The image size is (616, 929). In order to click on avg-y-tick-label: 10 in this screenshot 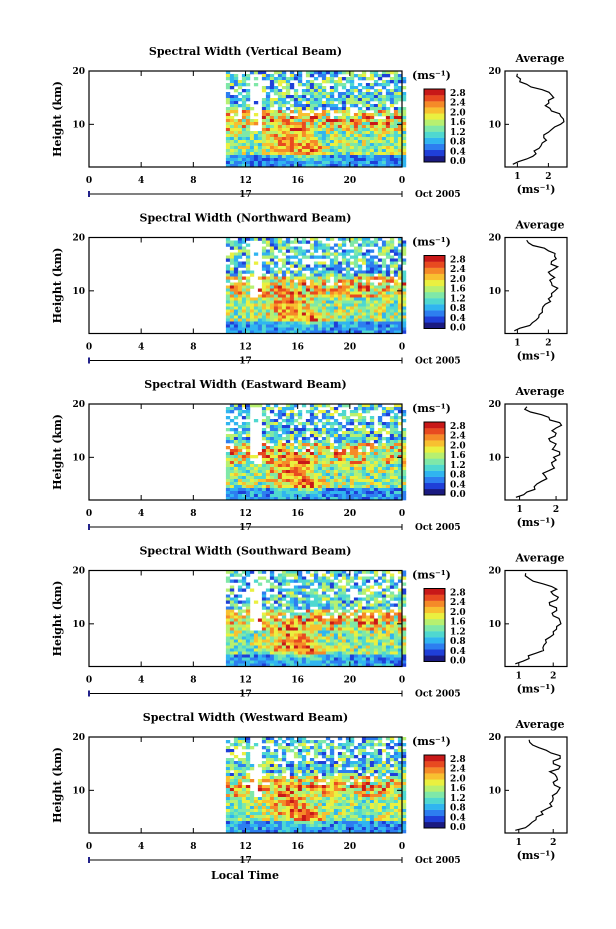, I will do `click(494, 625)`.